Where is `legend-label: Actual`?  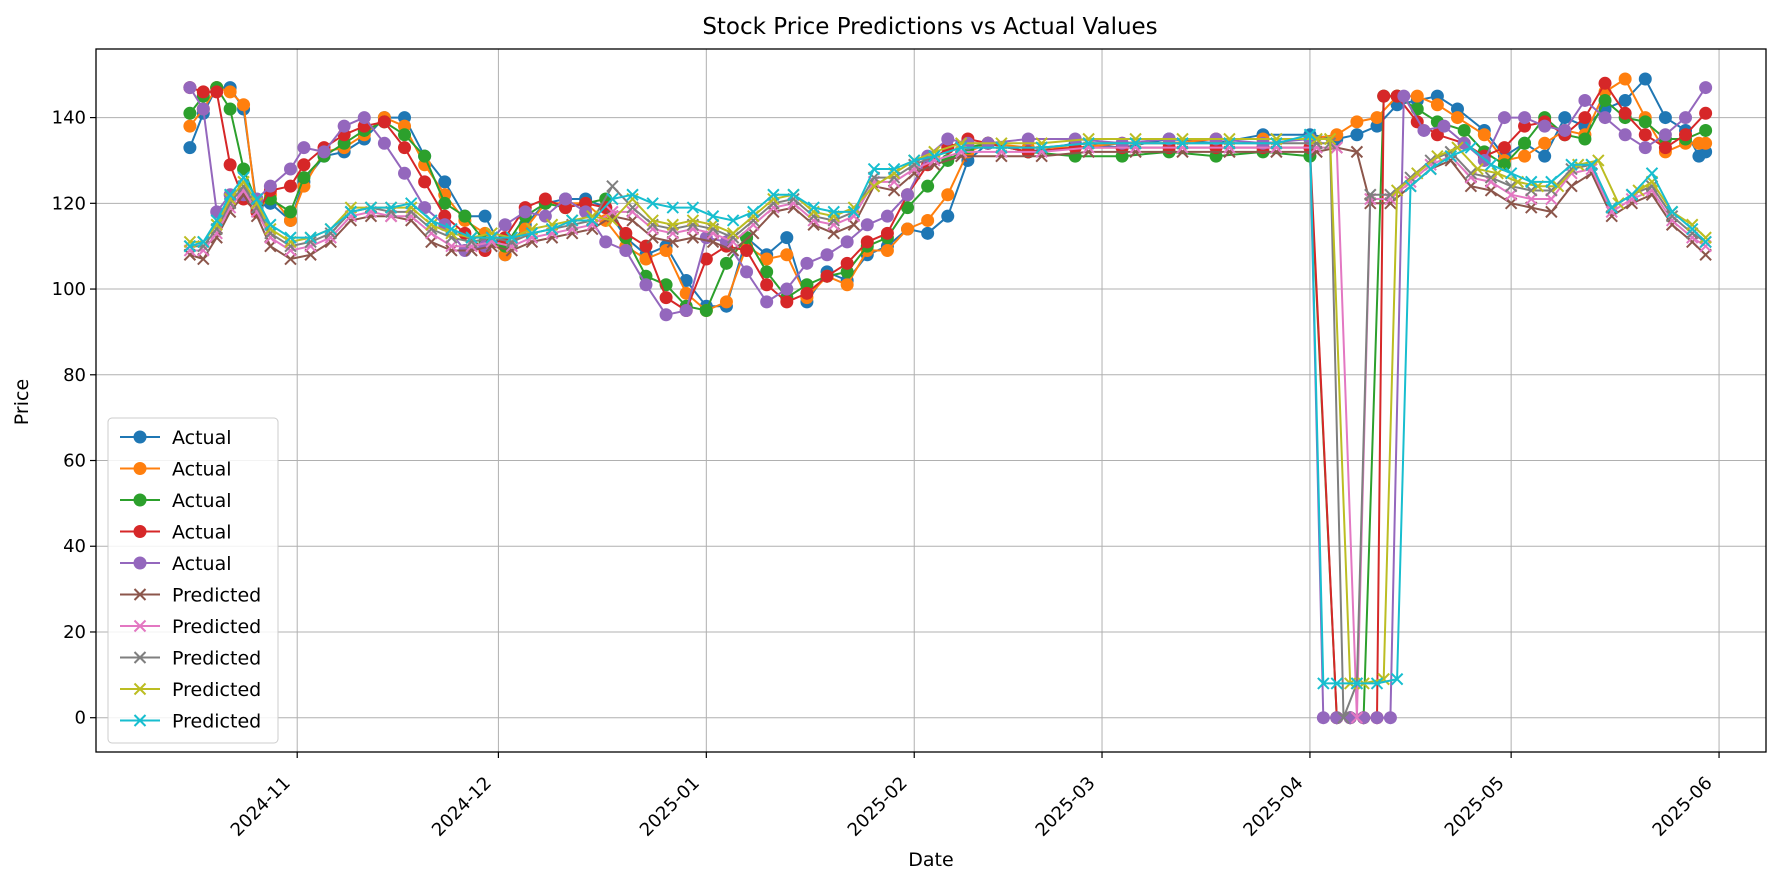
legend-label: Actual is located at coordinates (202, 501).